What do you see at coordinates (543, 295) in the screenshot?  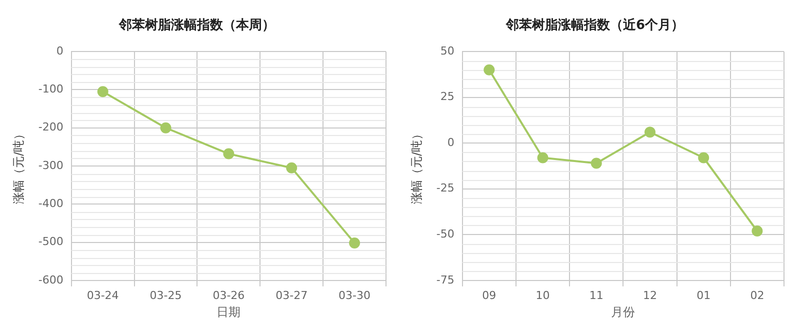 I see `x-tick-label: 10` at bounding box center [543, 295].